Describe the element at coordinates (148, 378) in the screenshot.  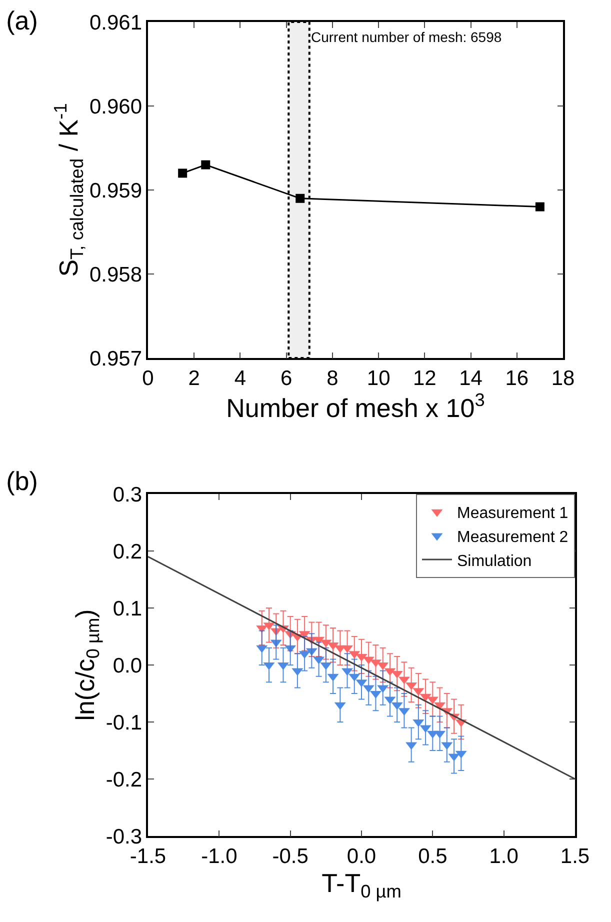
I see `x-tick-label: 0` at that location.